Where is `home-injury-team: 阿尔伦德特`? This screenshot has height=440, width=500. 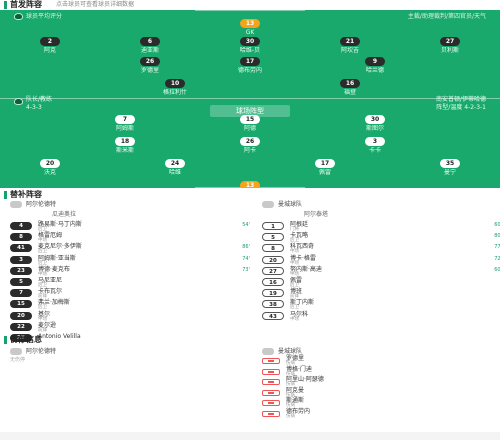
home-injury-team: 阿尔伦德特 is located at coordinates (130, 351).